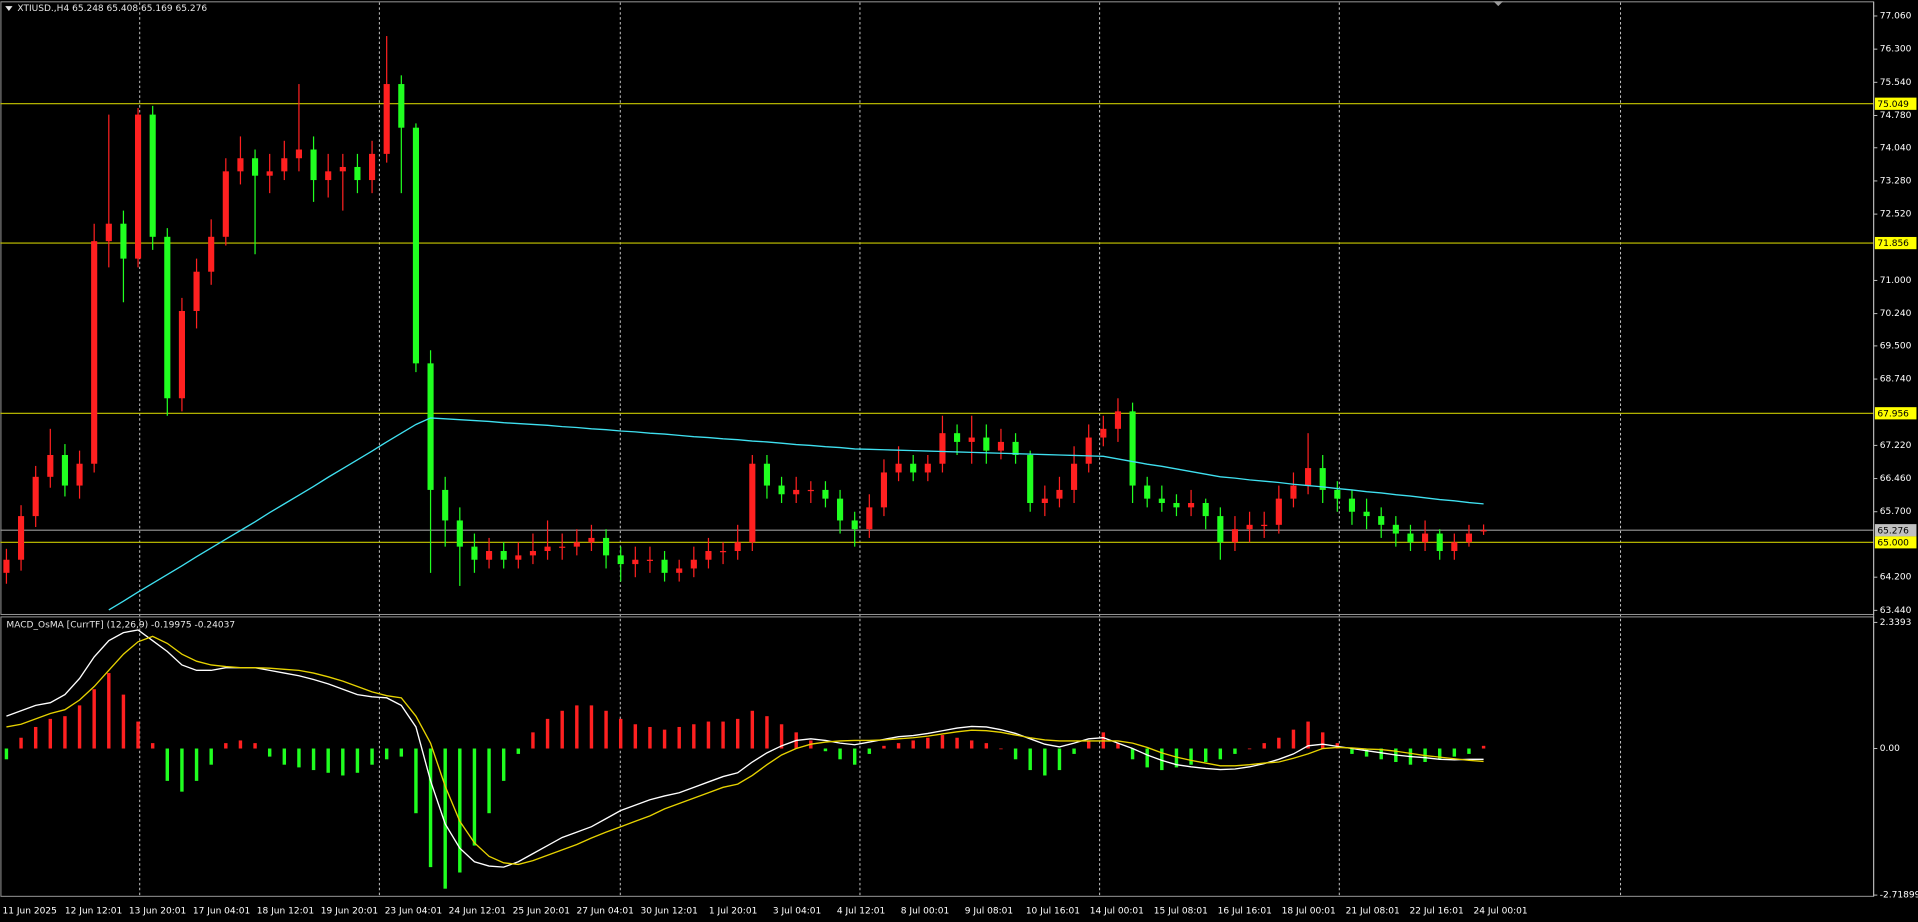 The width and height of the screenshot is (1918, 922). I want to click on y-tick-label: 75.540, so click(1896, 83).